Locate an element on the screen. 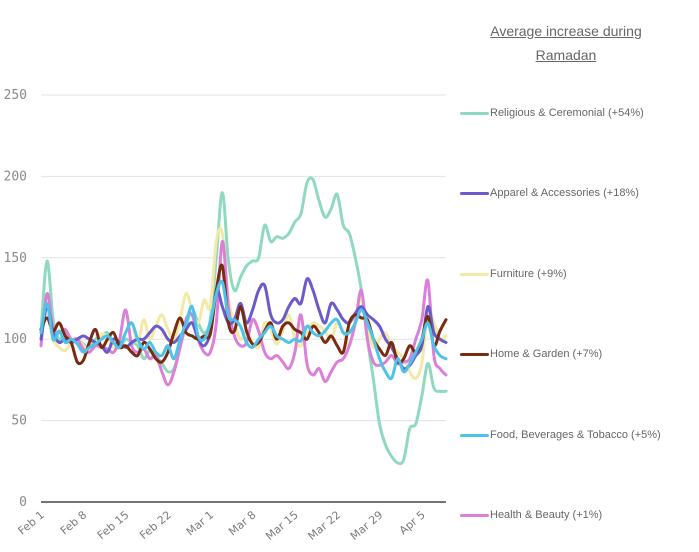 The width and height of the screenshot is (699, 552). x-tick-label: Apr 5 is located at coordinates (412, 522).